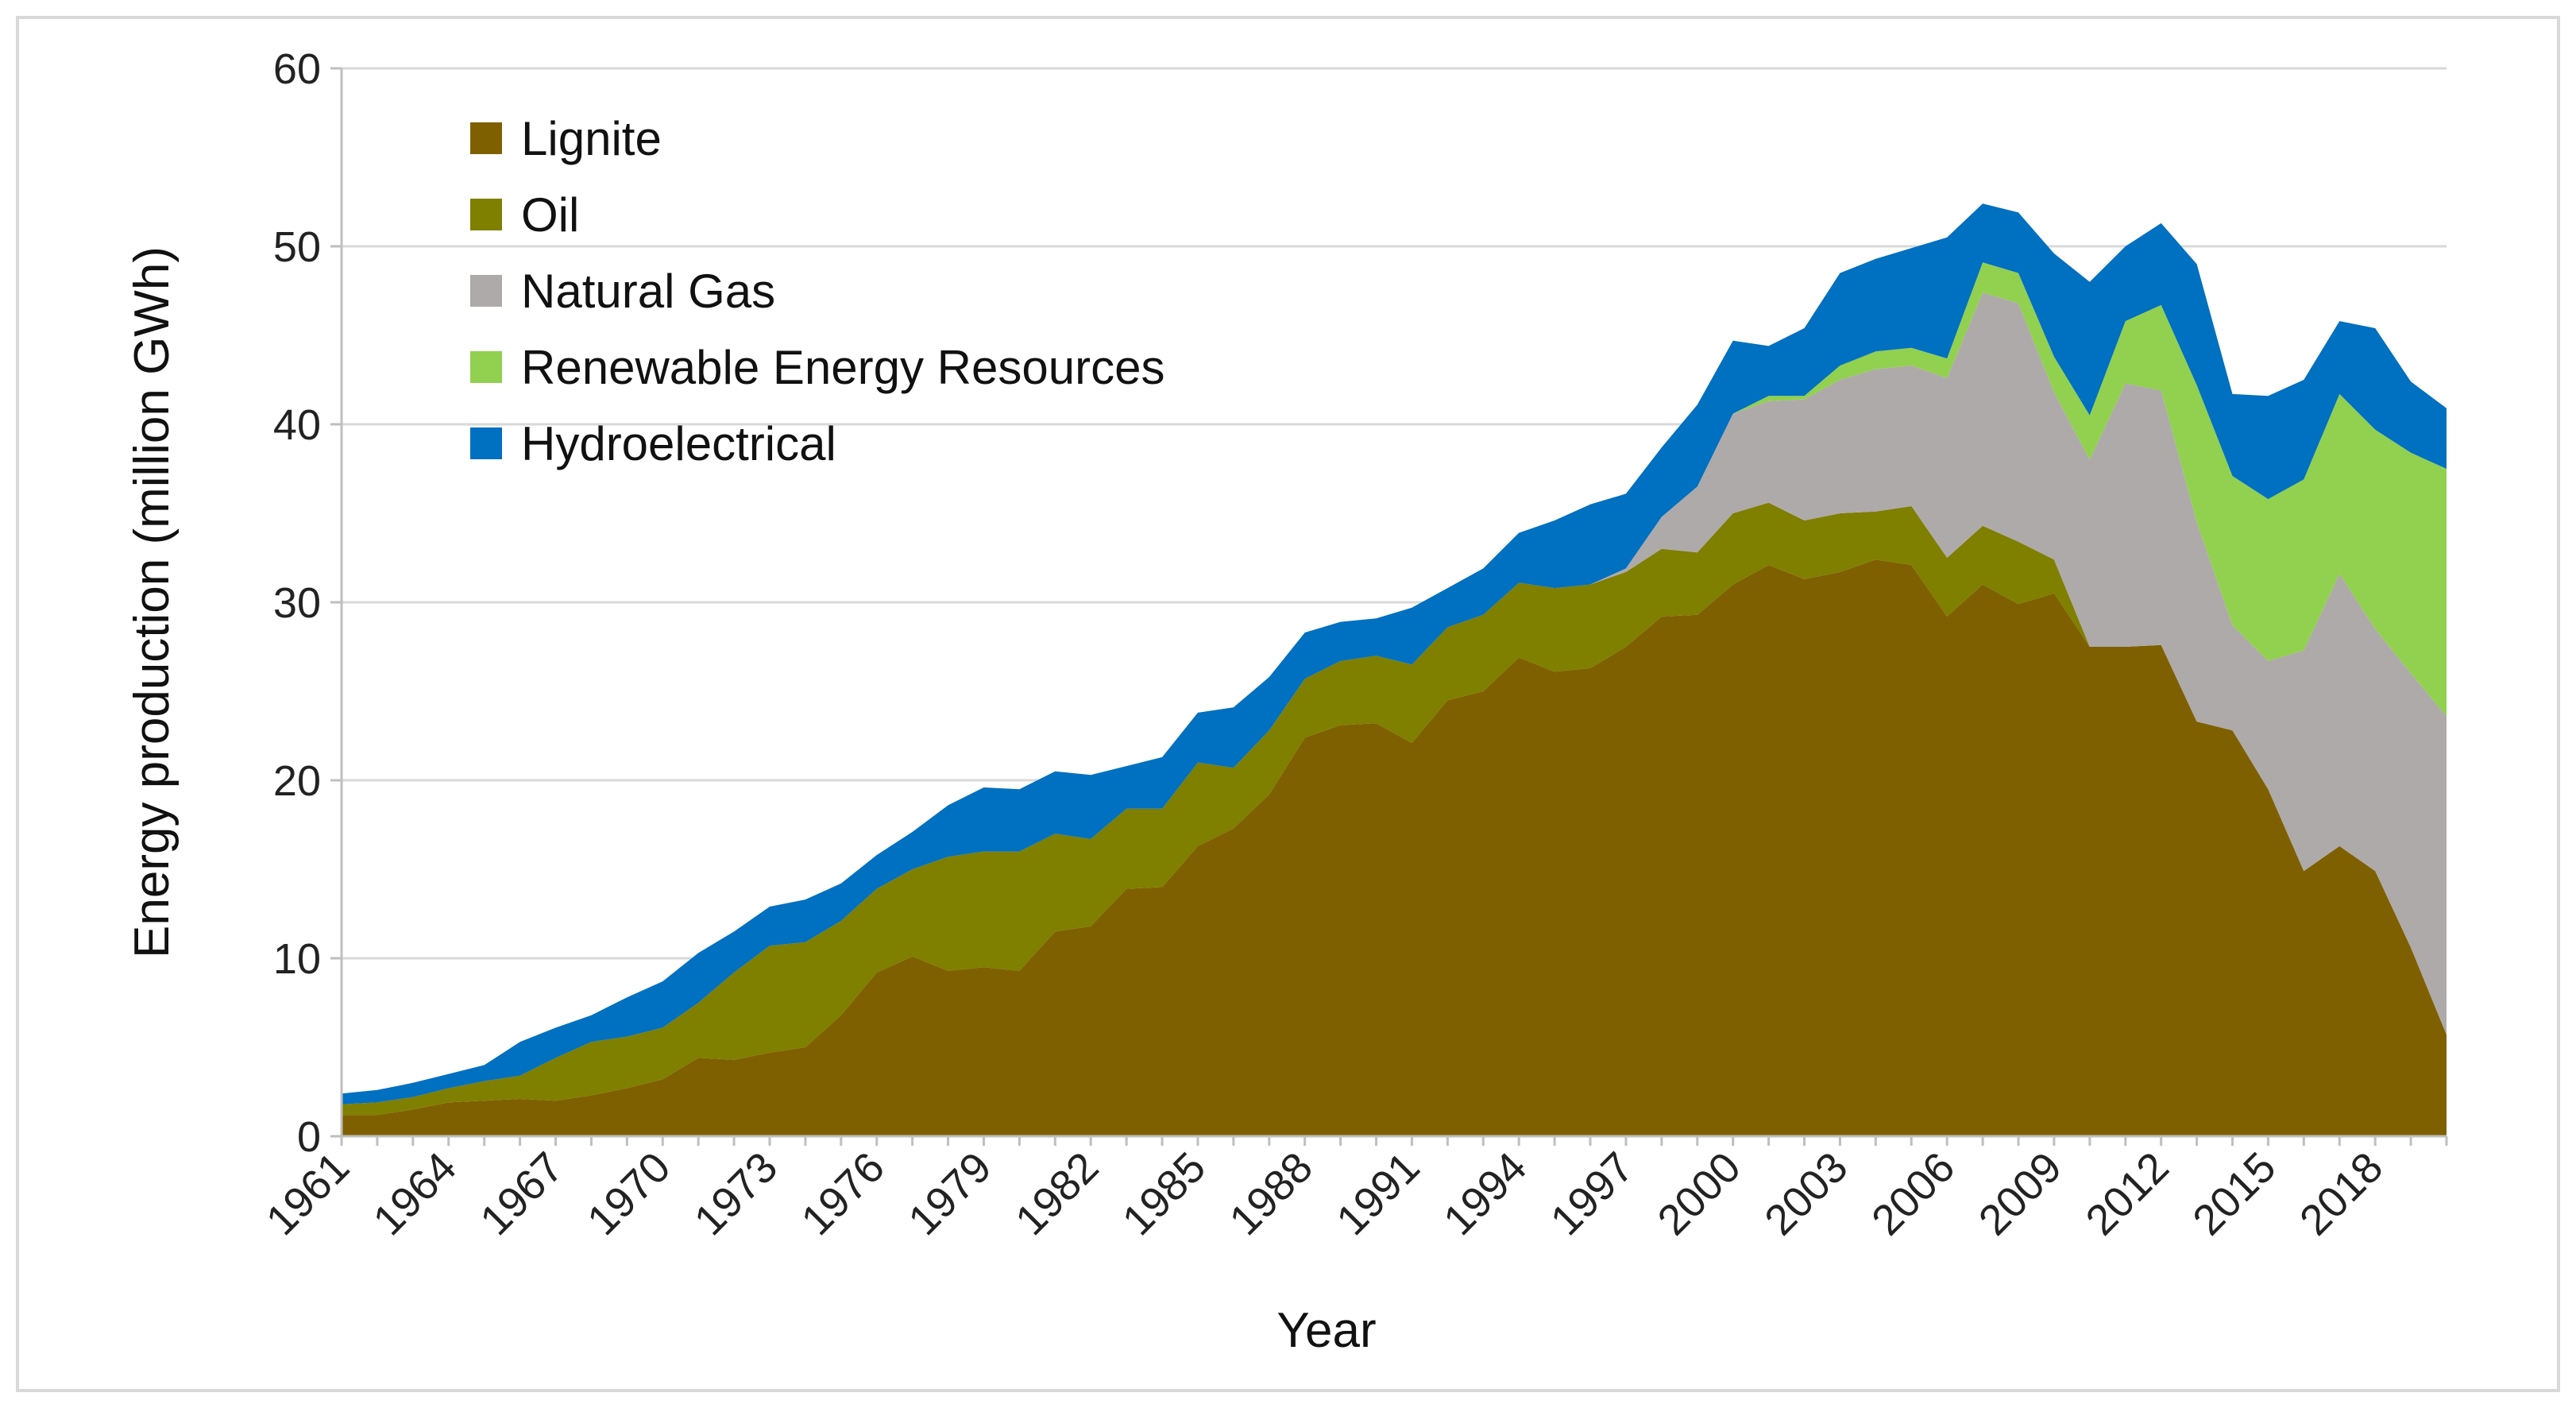 The image size is (2576, 1408). Describe the element at coordinates (486, 138) in the screenshot. I see `legend-swatch-lignite` at that location.